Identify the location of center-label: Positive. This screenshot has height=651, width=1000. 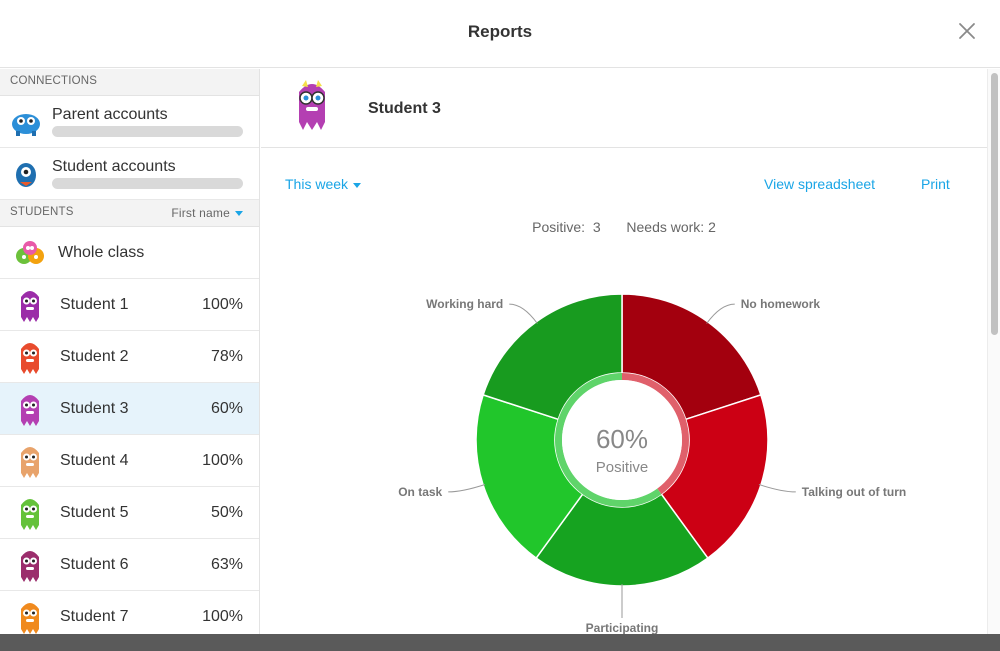
(622, 467).